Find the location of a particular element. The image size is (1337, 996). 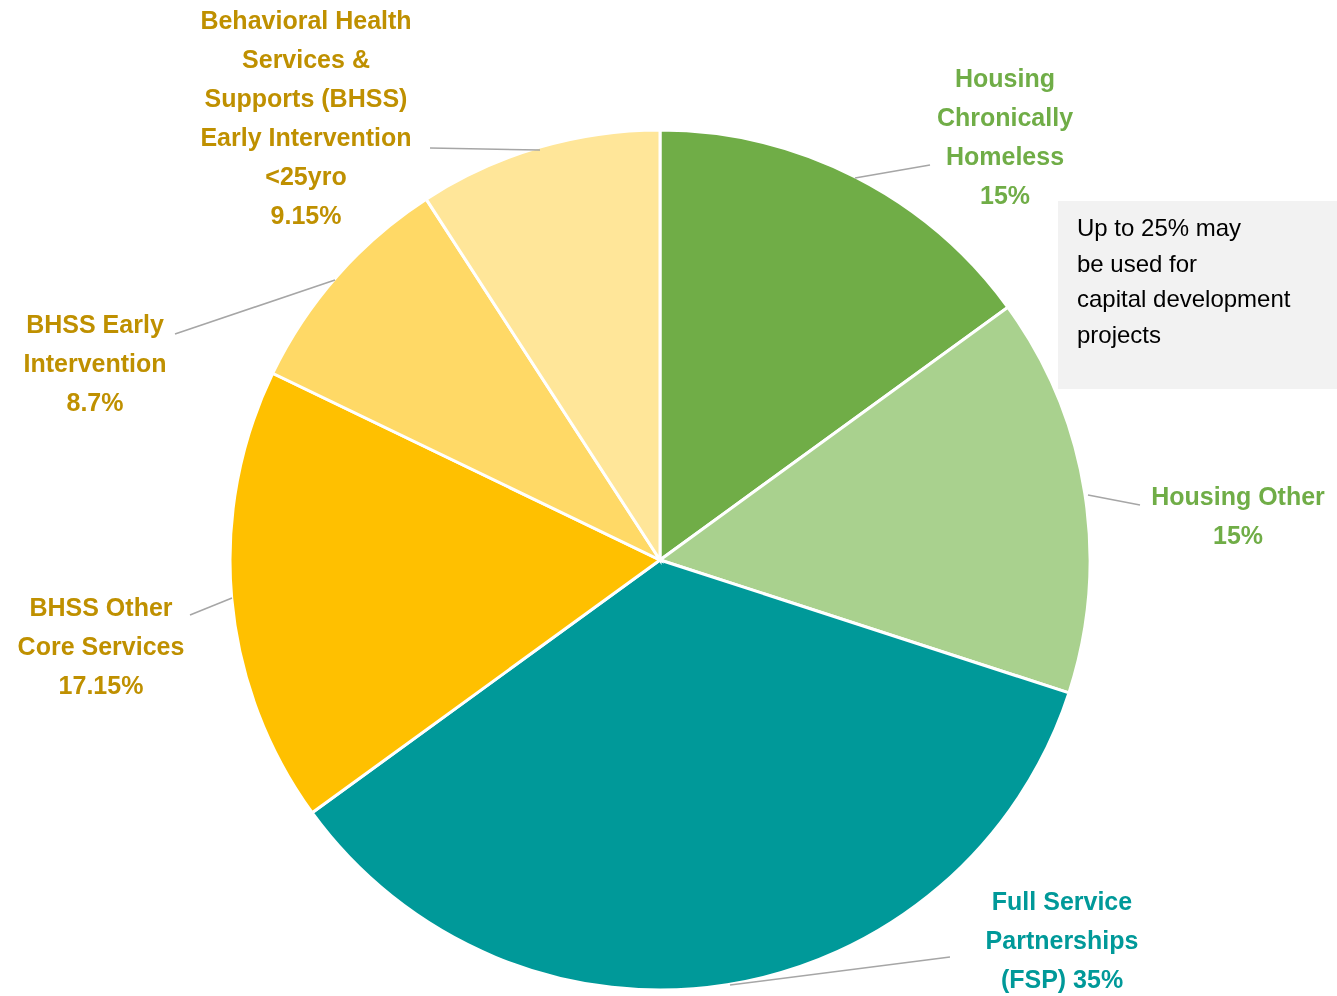

slice-label: Full Service Partnerships (FSP) 35% is located at coordinates (1062, 940).